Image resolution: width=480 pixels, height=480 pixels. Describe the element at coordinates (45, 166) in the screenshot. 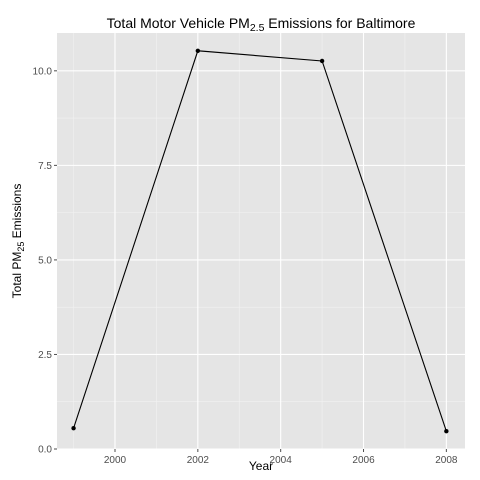

I see `y-tick-label: 7.5` at that location.